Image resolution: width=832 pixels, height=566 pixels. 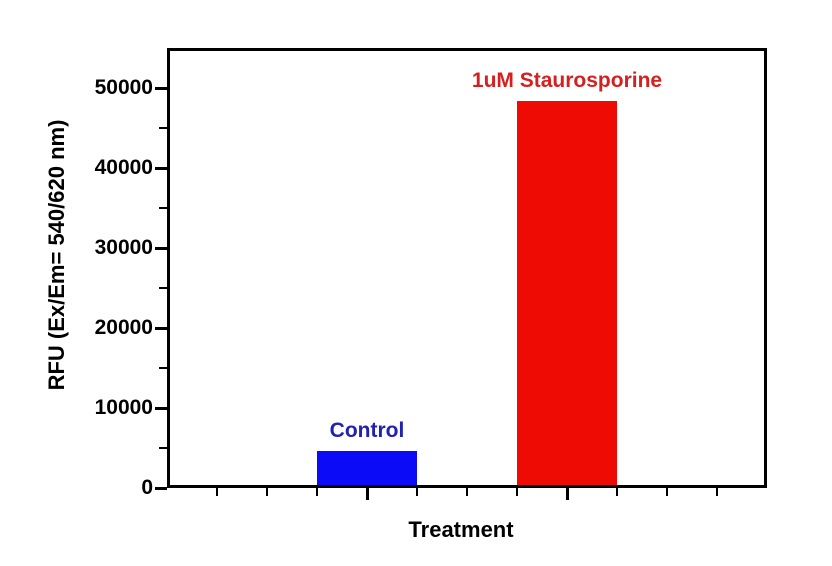 I want to click on bar-label-control: Control, so click(x=367, y=431).